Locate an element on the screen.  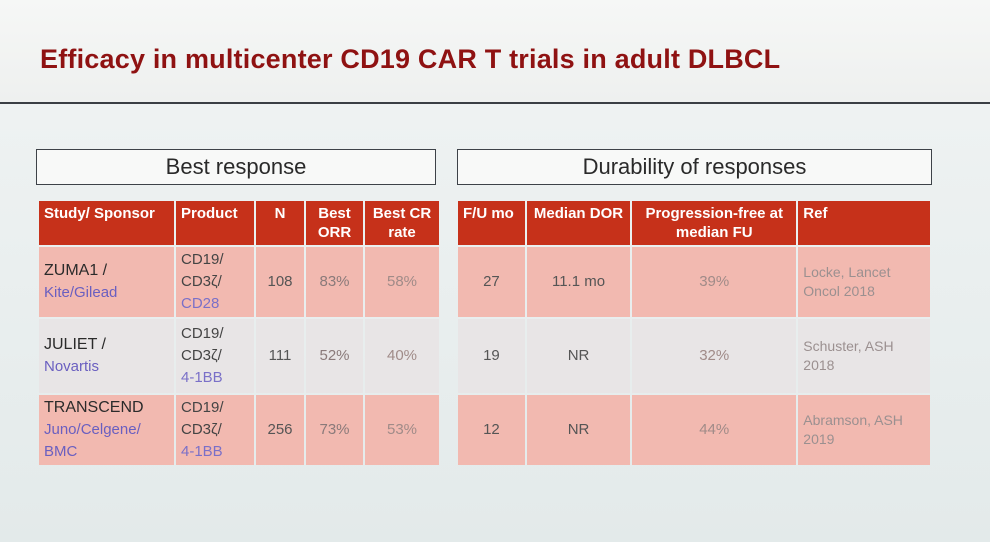
pfs-cell: 39% is located at coordinates (714, 282).